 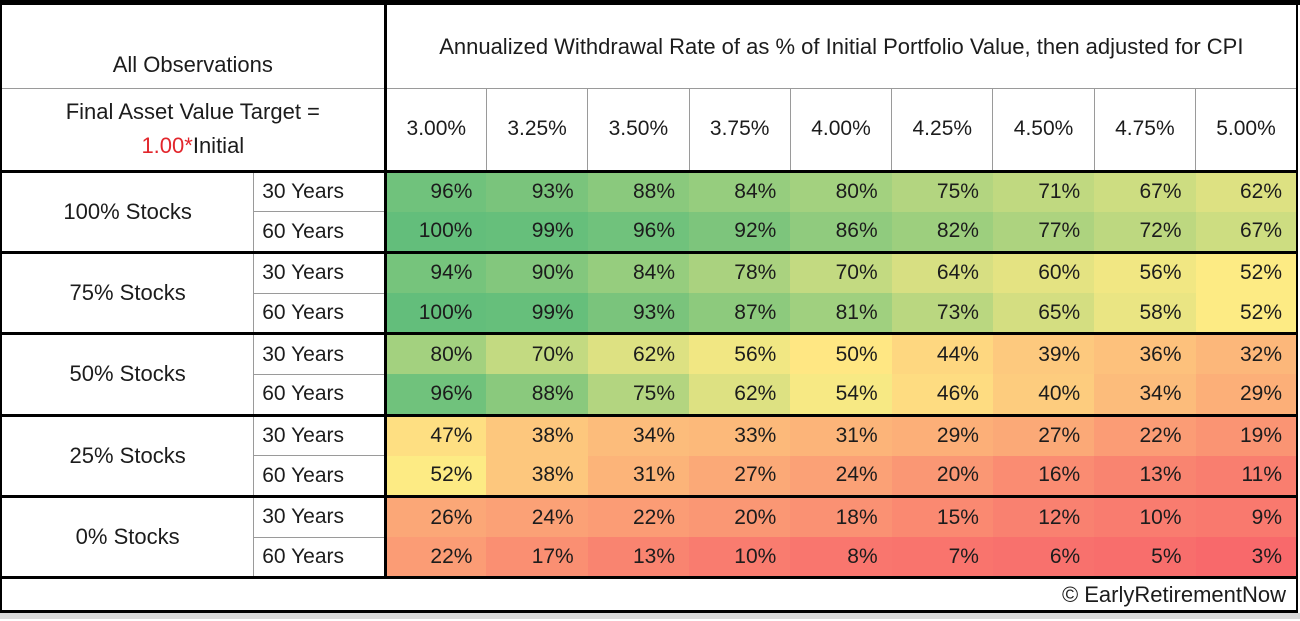 What do you see at coordinates (942, 516) in the screenshot?
I see `heatmap-cell: 15%` at bounding box center [942, 516].